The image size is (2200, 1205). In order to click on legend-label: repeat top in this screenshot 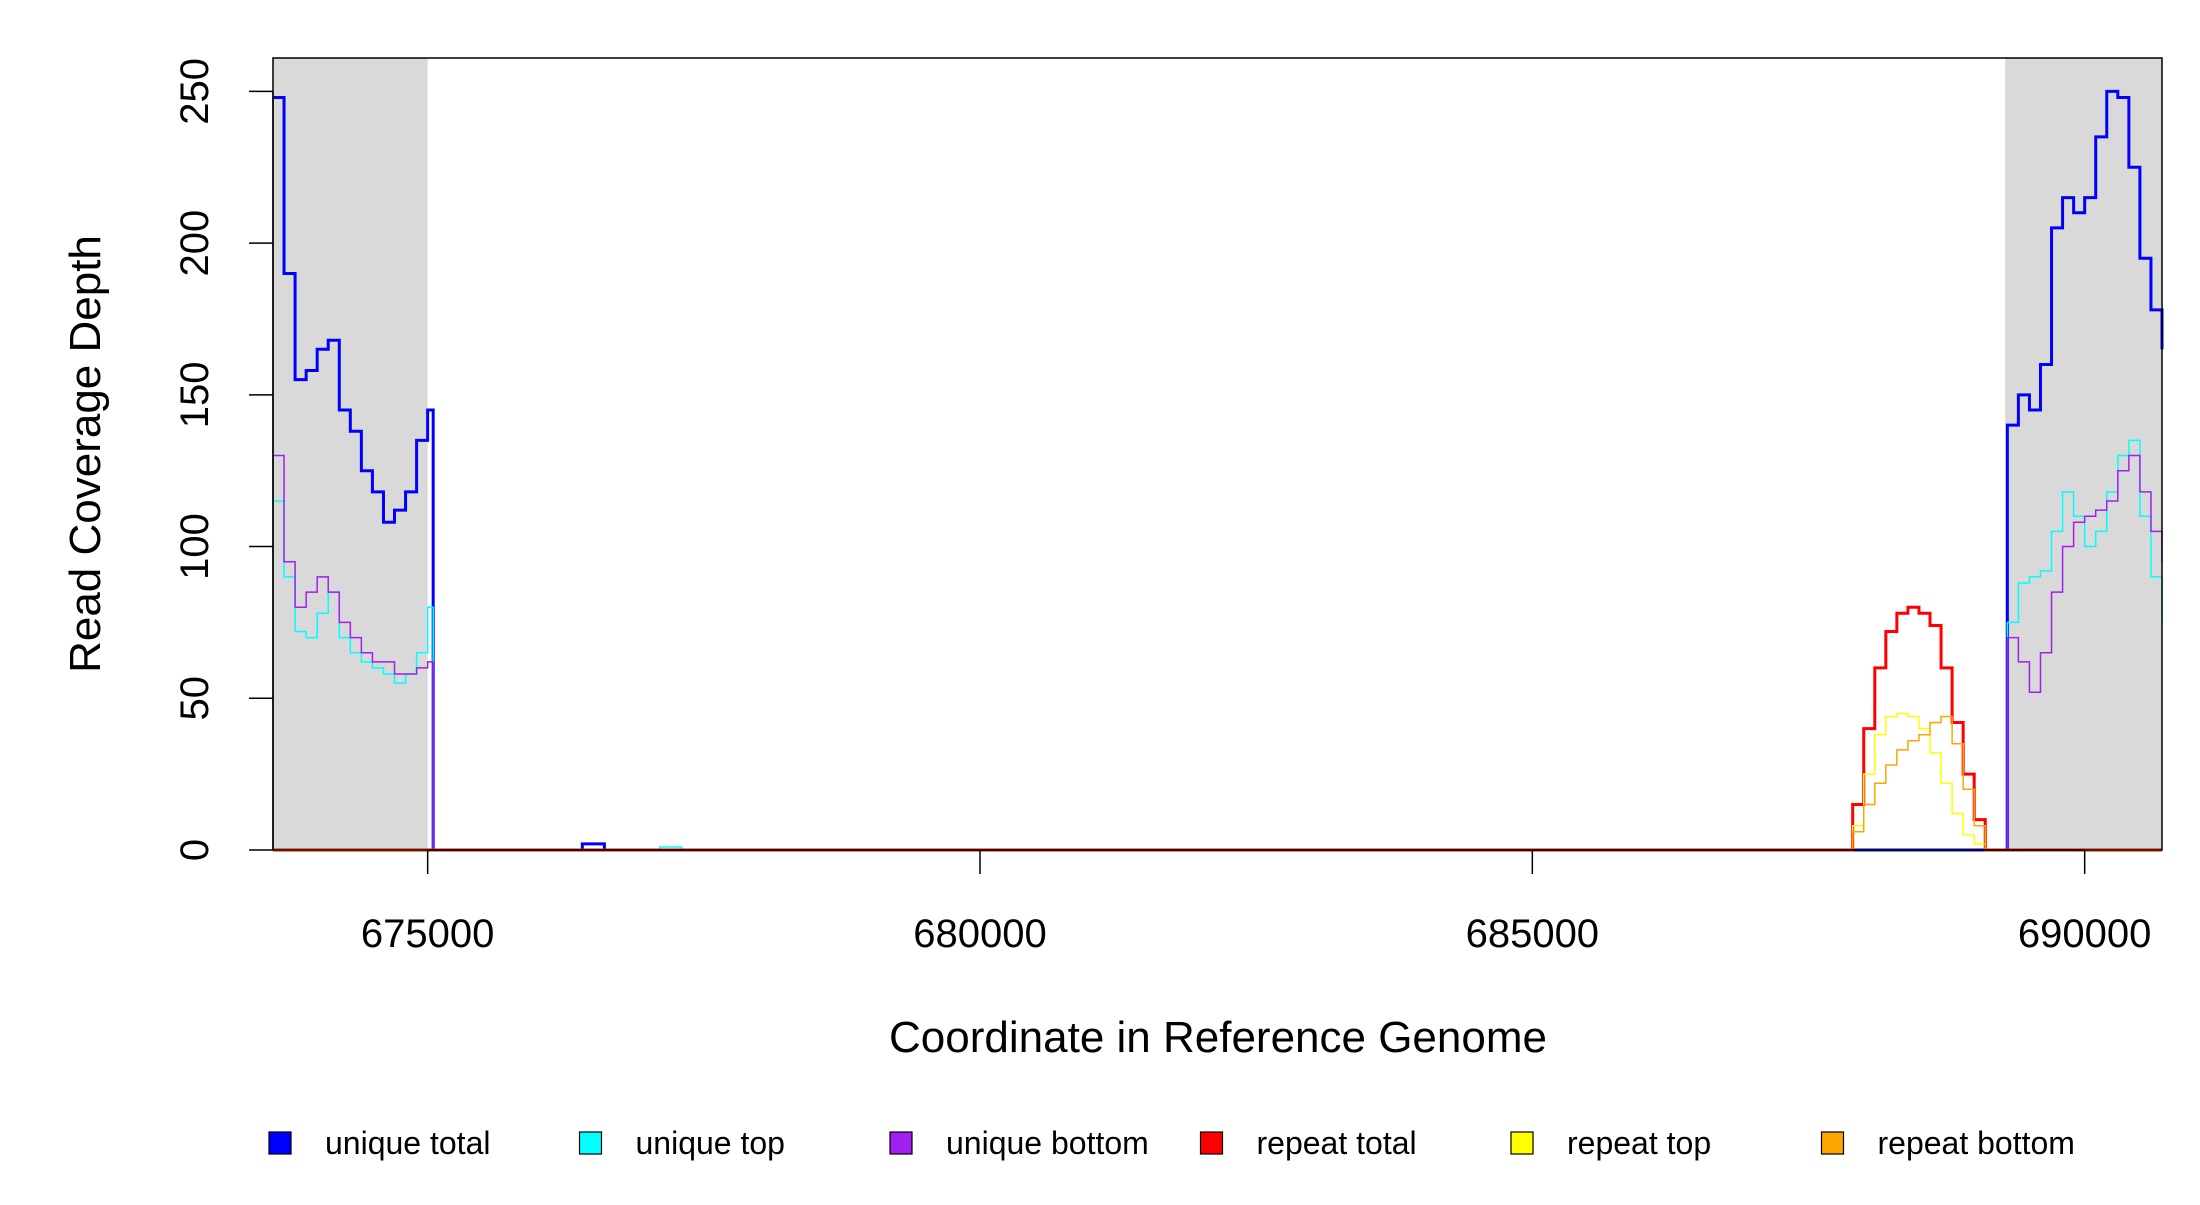, I will do `click(1639, 1143)`.